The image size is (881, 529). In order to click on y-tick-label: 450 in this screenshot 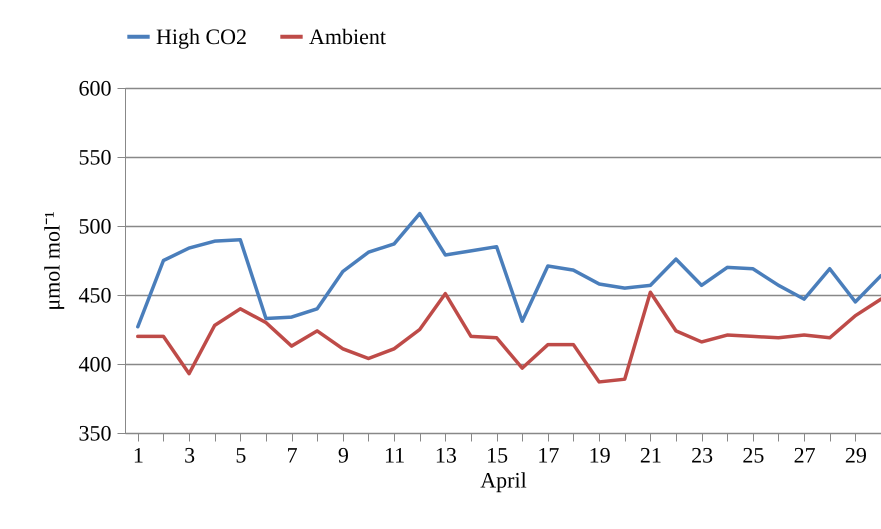, I will do `click(95, 295)`.